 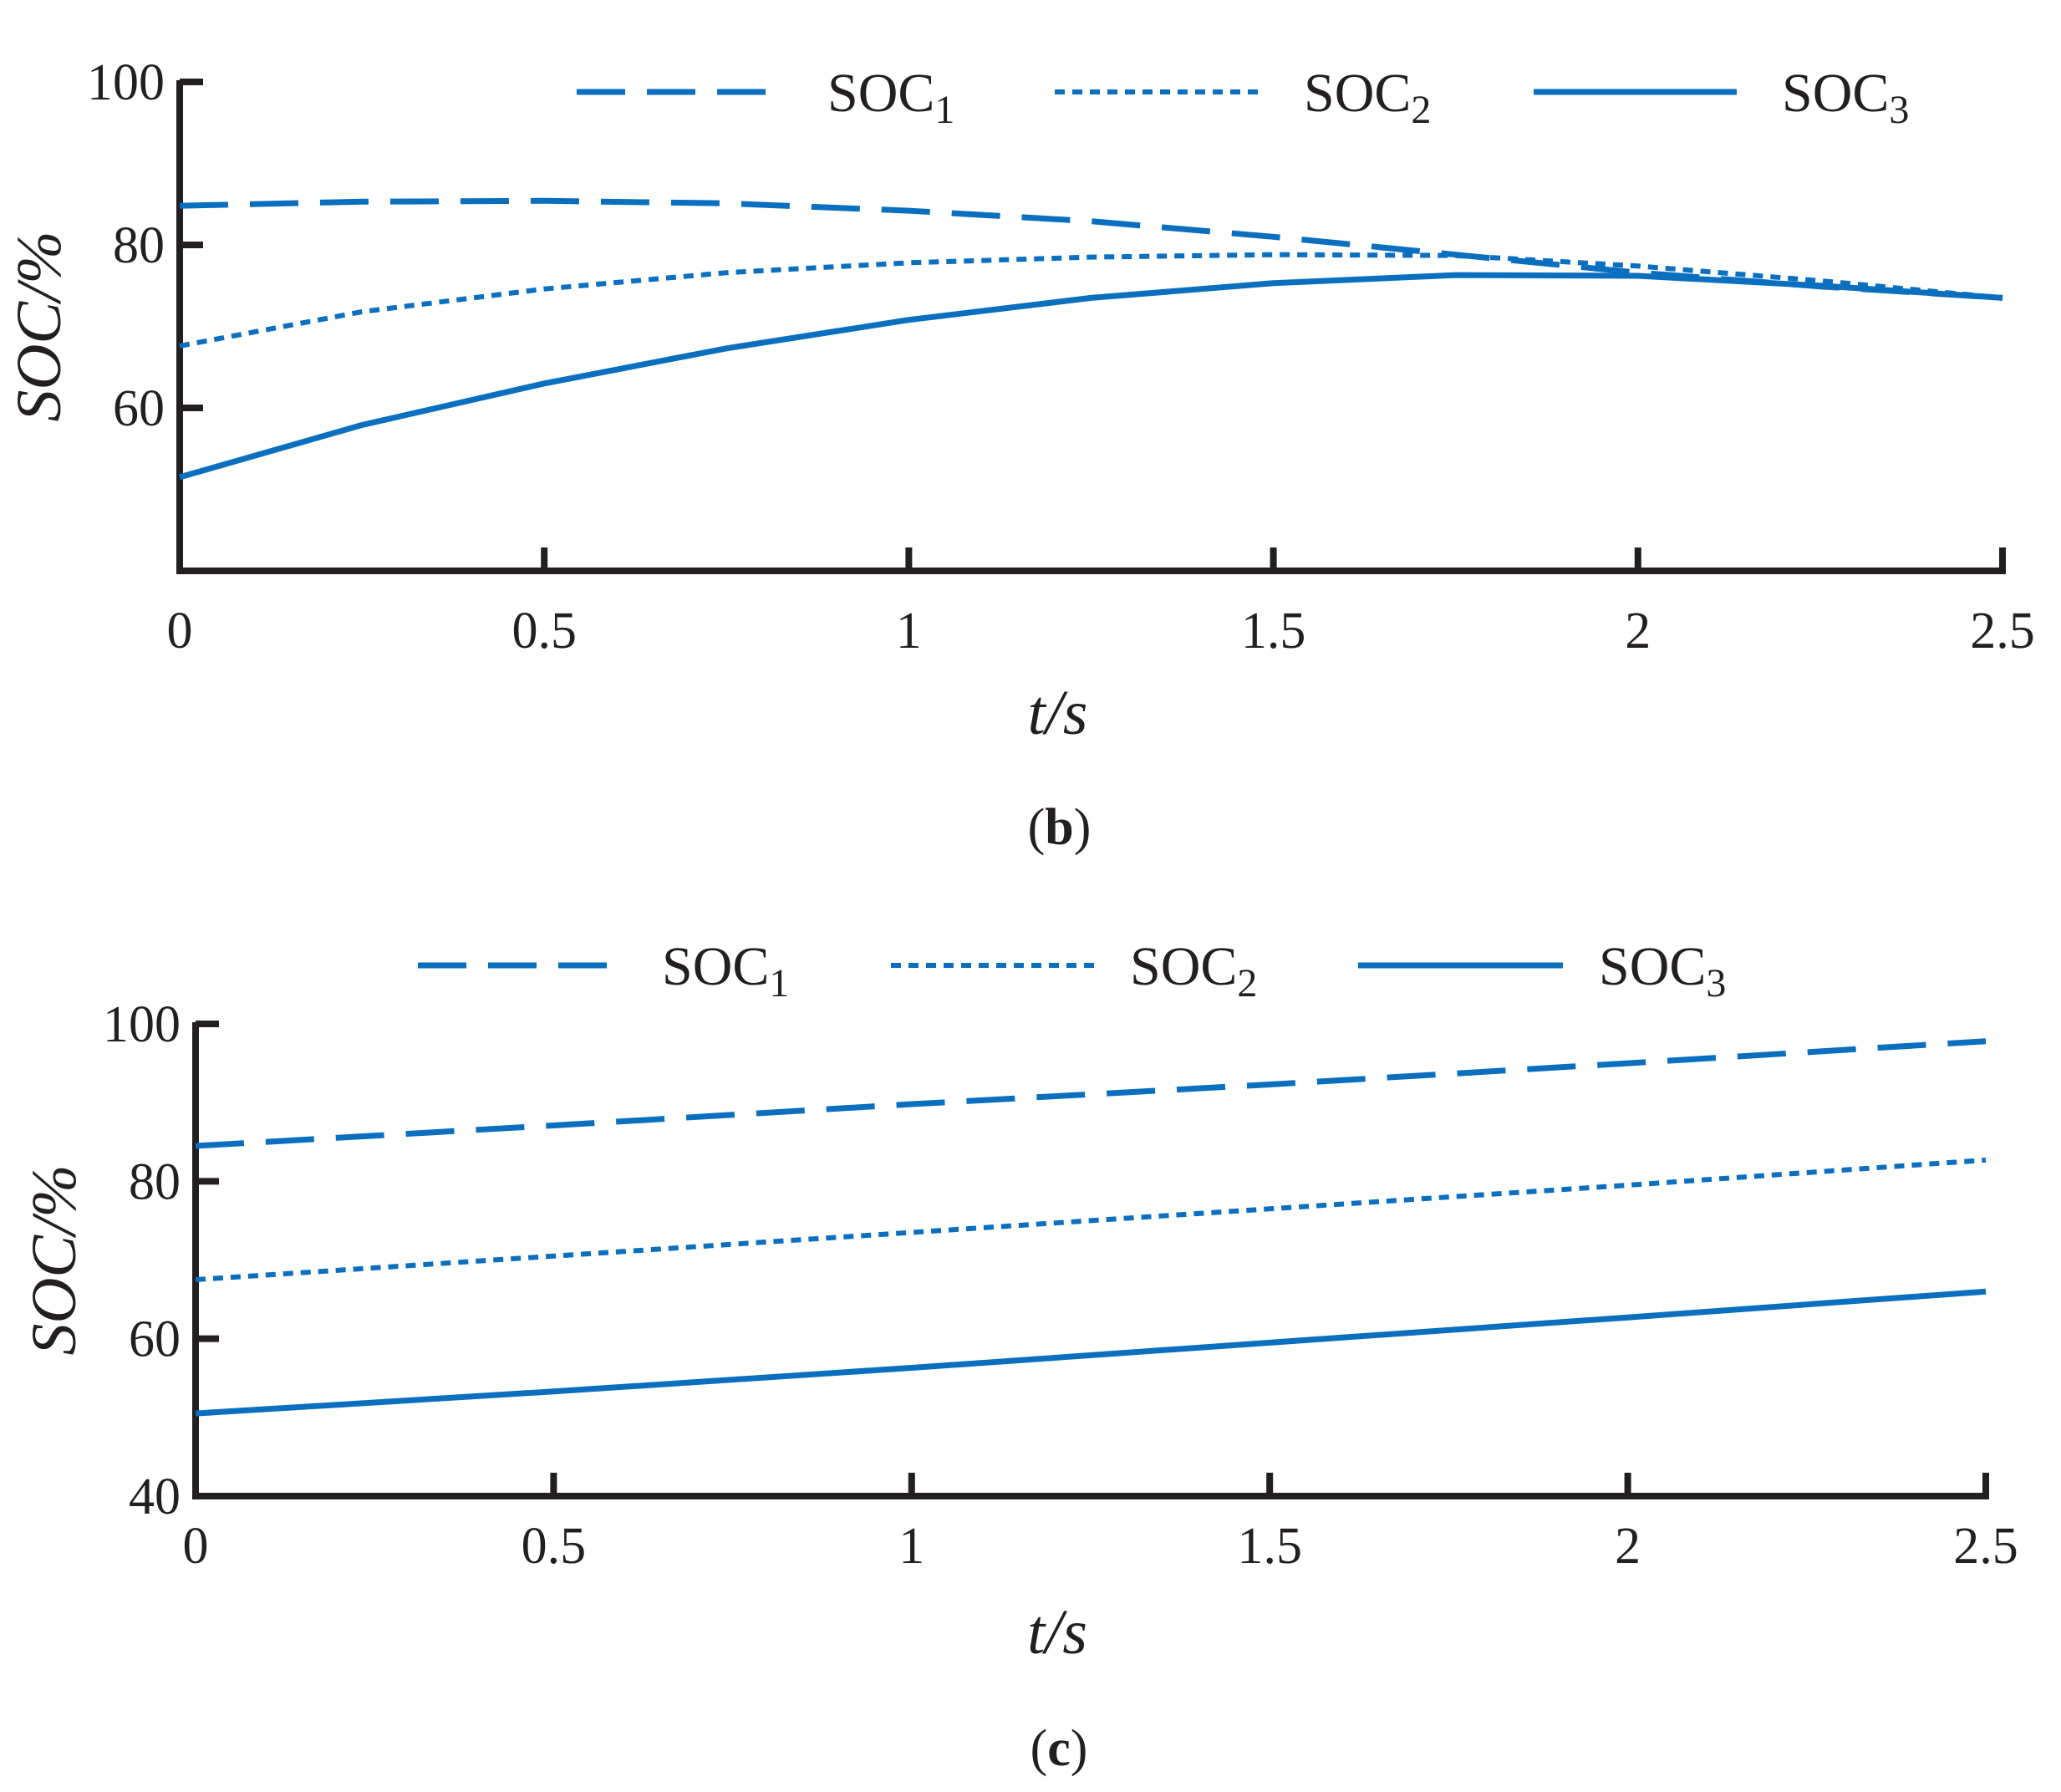 What do you see at coordinates (1057, 1632) in the screenshot?
I see `panel-c-x-axis-label: t/s` at bounding box center [1057, 1632].